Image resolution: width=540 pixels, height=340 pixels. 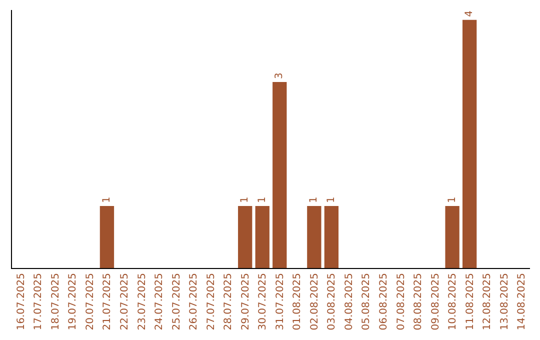 What do you see at coordinates (349, 301) in the screenshot?
I see `x-tick-label: 04.08.2025` at bounding box center [349, 301].